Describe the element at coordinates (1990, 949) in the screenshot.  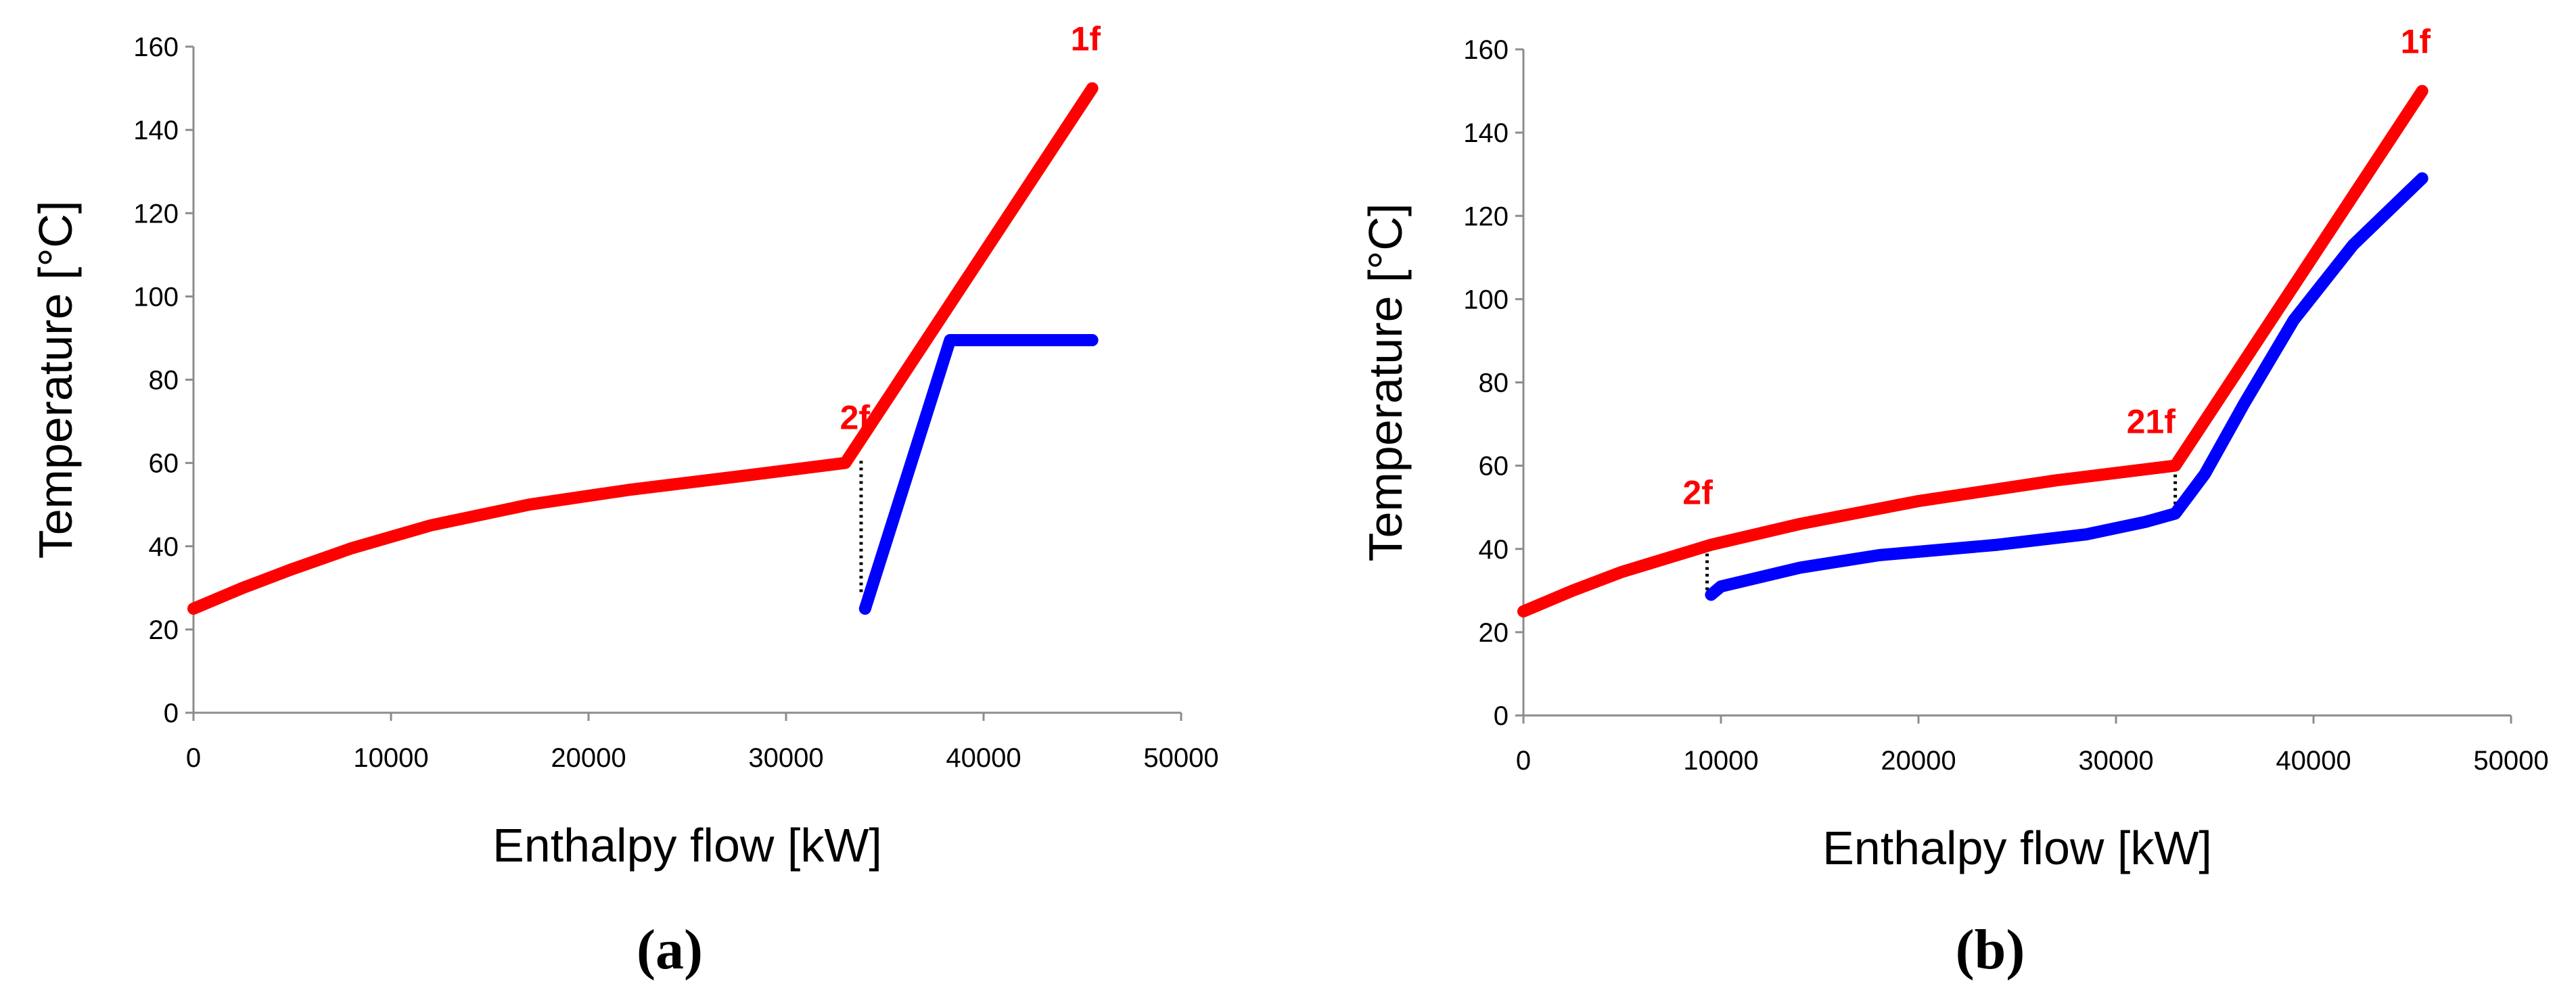
I see `panel-label-b: (b)` at that location.